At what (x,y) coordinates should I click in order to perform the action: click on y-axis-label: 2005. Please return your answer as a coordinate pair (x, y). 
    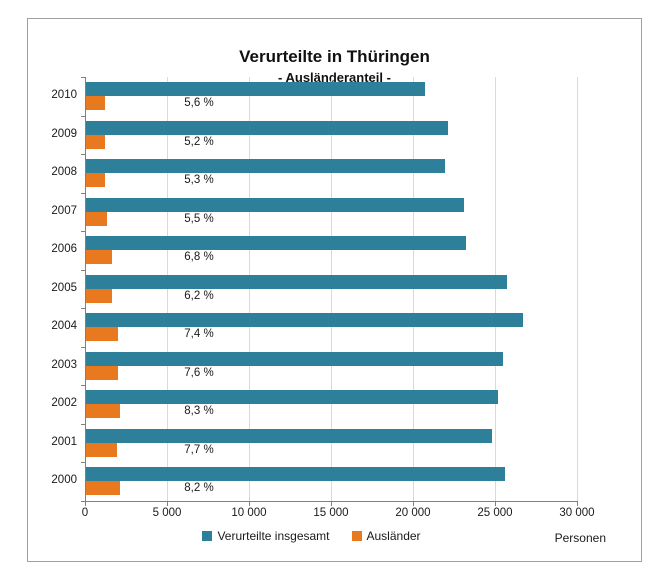
    Looking at the image, I should click on (64, 288).